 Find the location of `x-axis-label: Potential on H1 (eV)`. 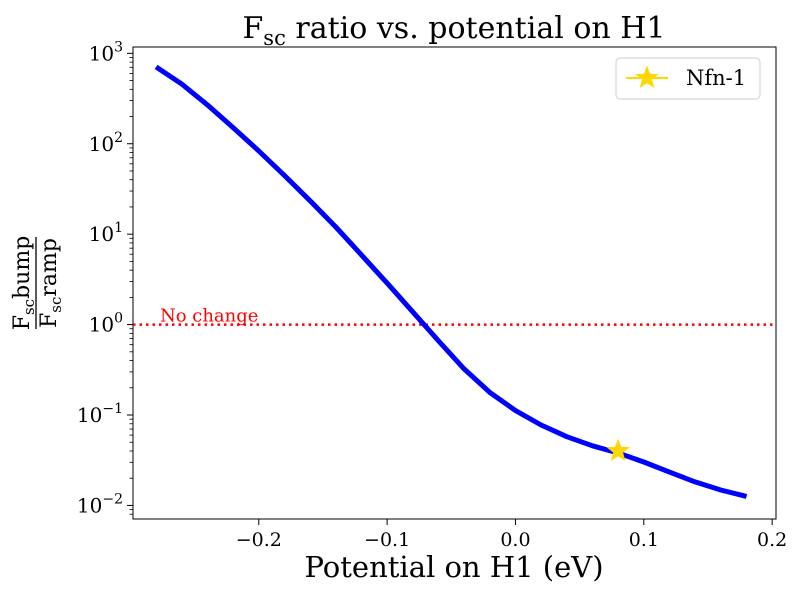

x-axis-label: Potential on H1 (eV) is located at coordinates (453, 567).